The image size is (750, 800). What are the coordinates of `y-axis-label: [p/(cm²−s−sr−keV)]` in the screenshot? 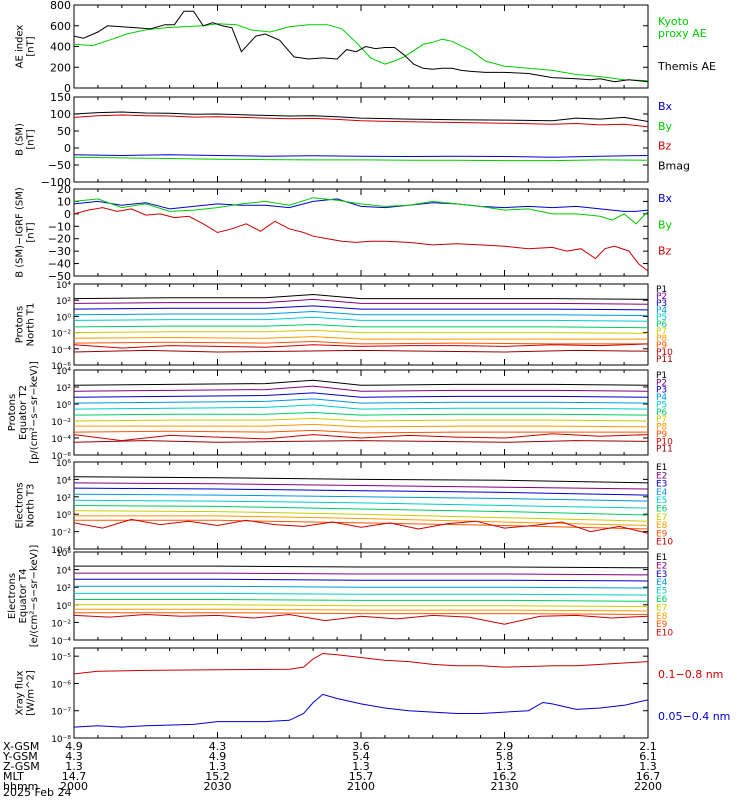 It's located at (34, 412).